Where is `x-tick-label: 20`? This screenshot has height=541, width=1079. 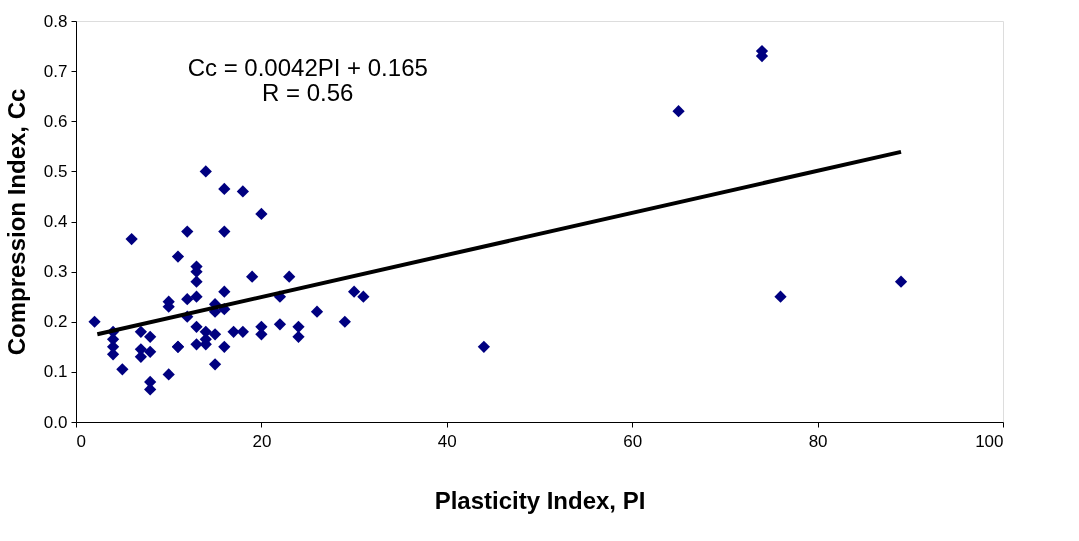
x-tick-label: 20 is located at coordinates (262, 441).